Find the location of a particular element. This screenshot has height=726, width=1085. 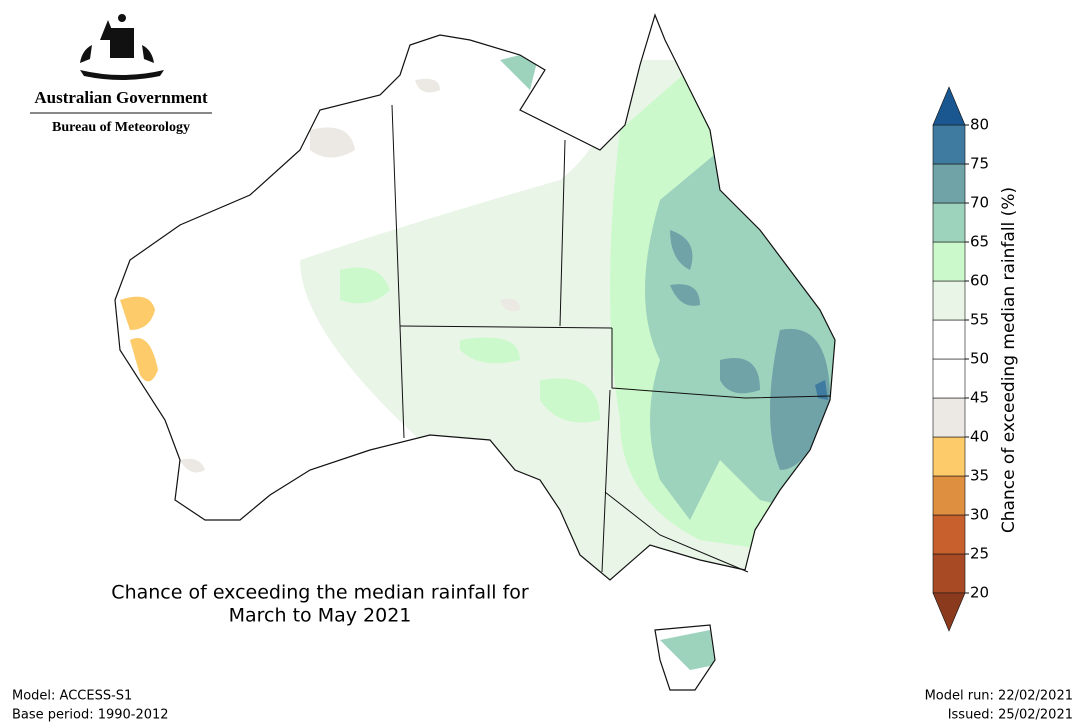

issued-text: Issued: 25/02/2021 is located at coordinates (1010, 715).